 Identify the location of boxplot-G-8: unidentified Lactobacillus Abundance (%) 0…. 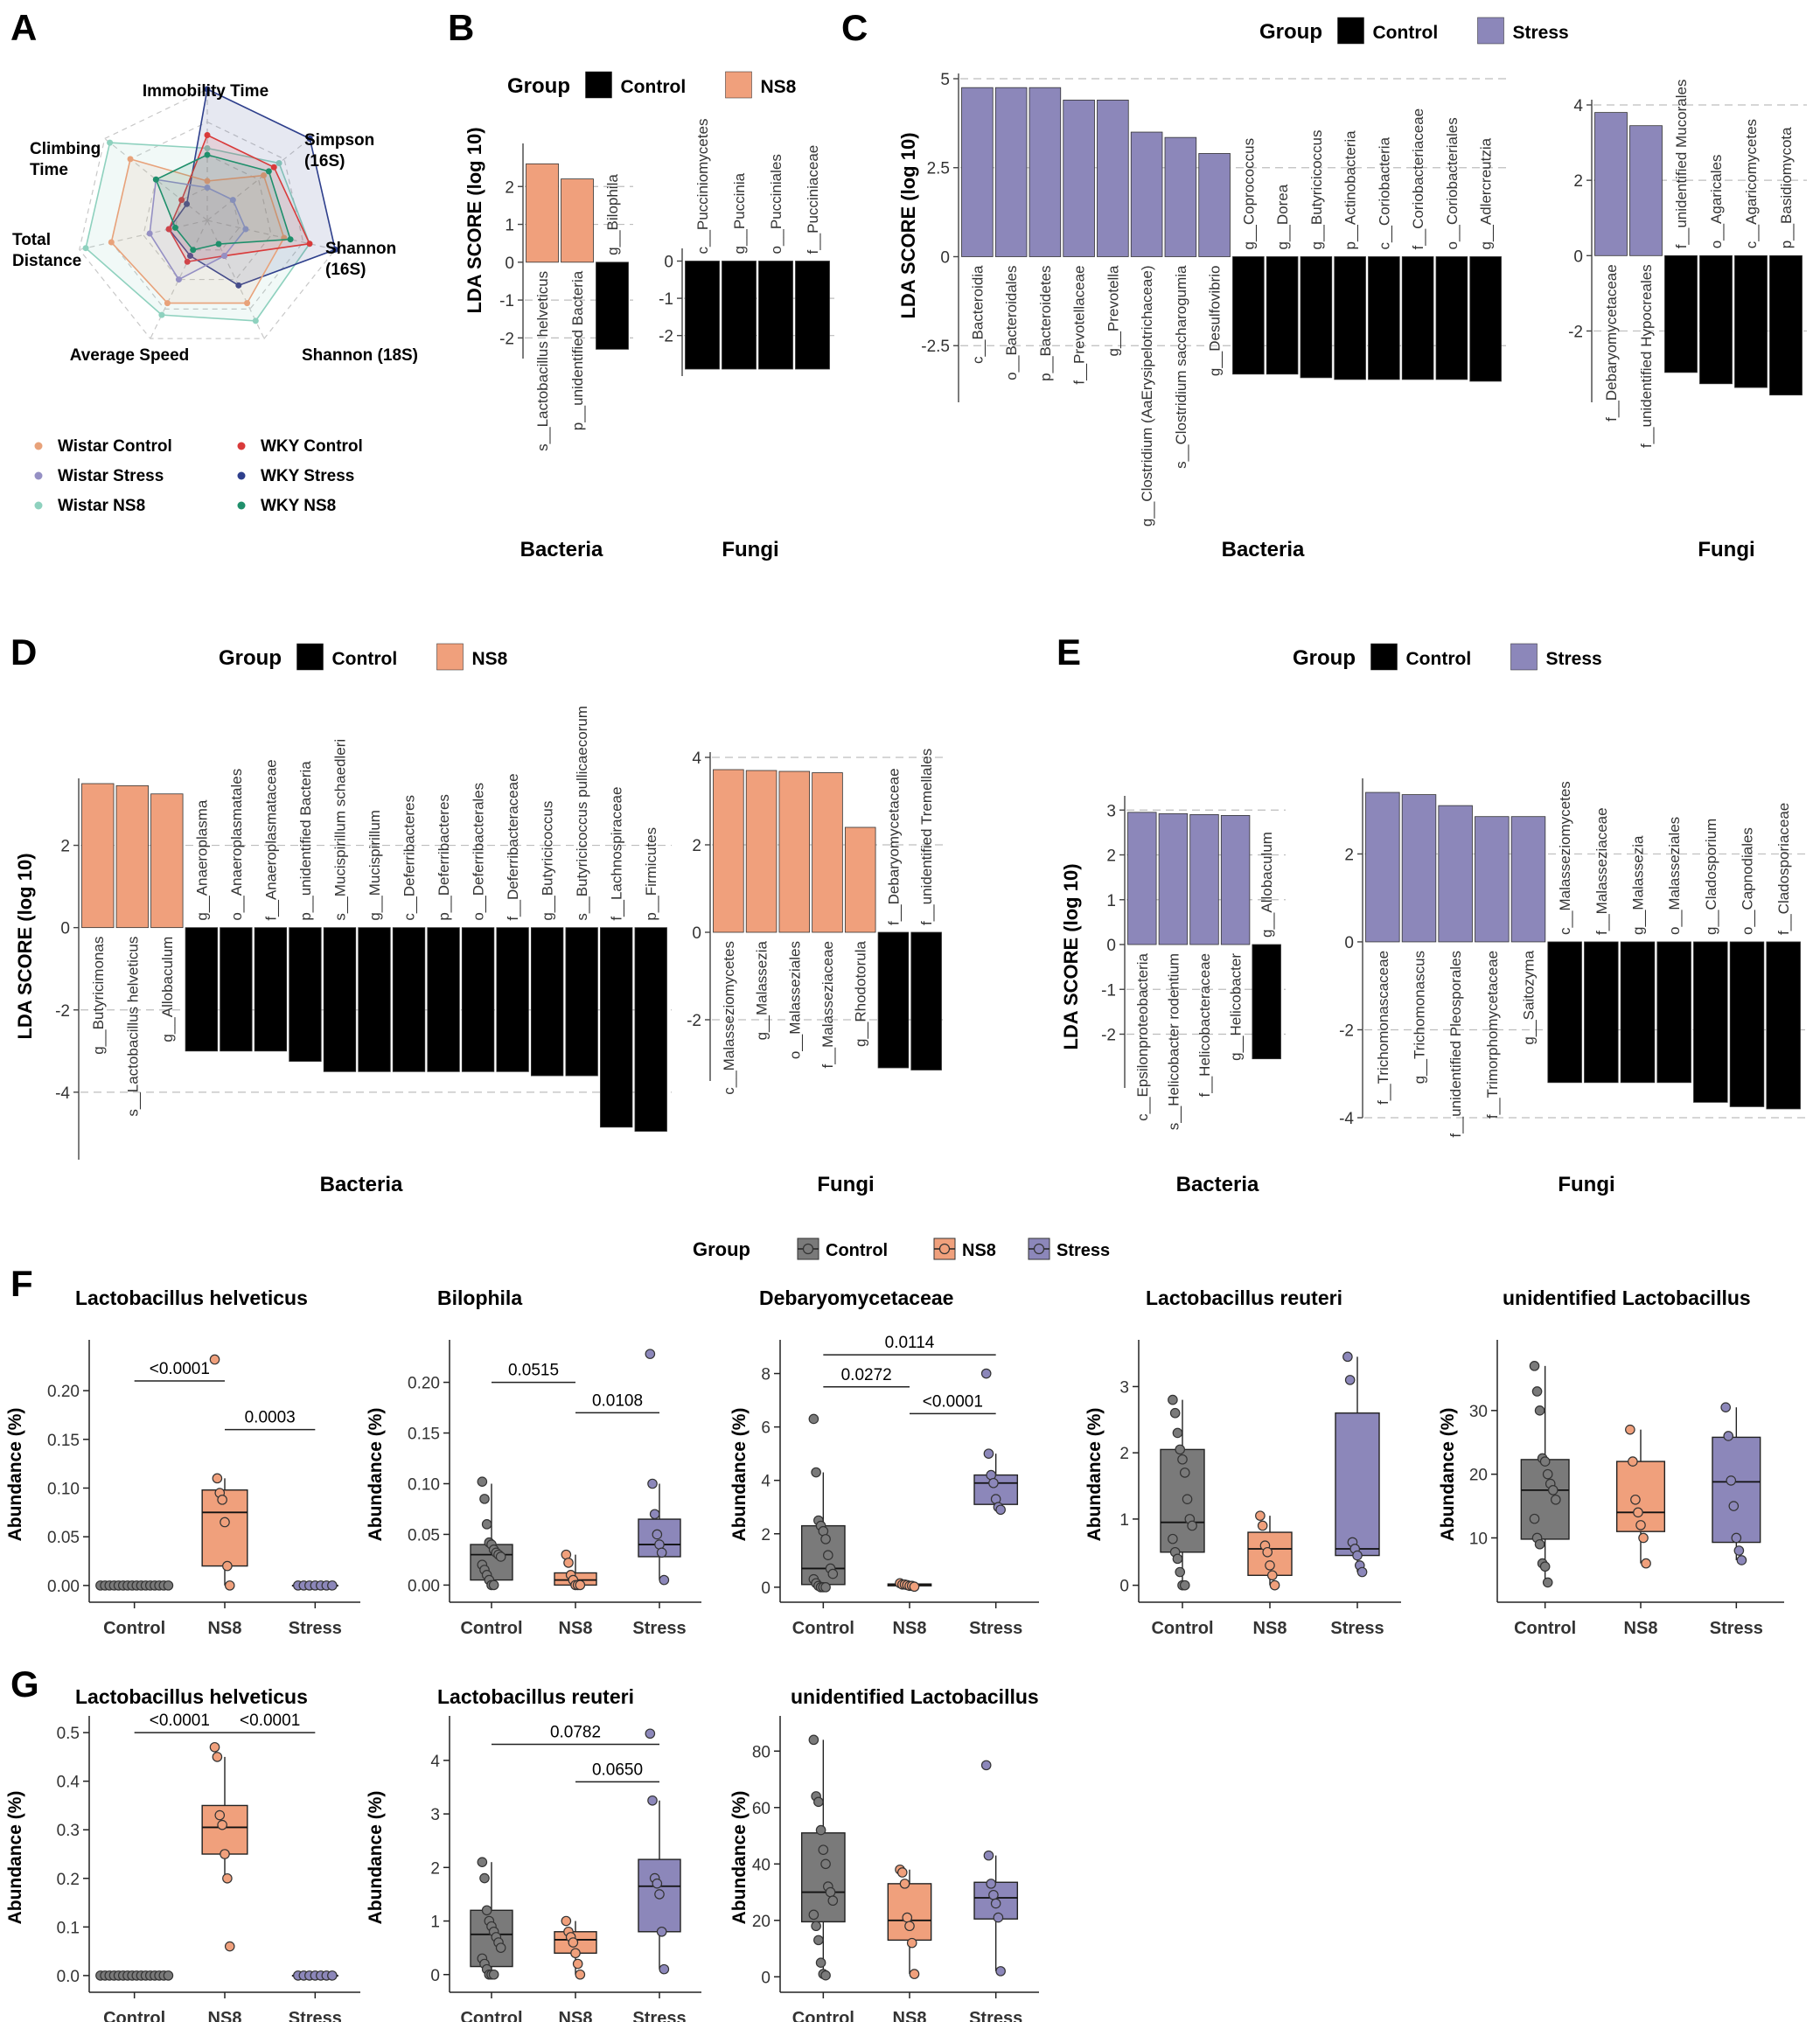
(884, 1854).